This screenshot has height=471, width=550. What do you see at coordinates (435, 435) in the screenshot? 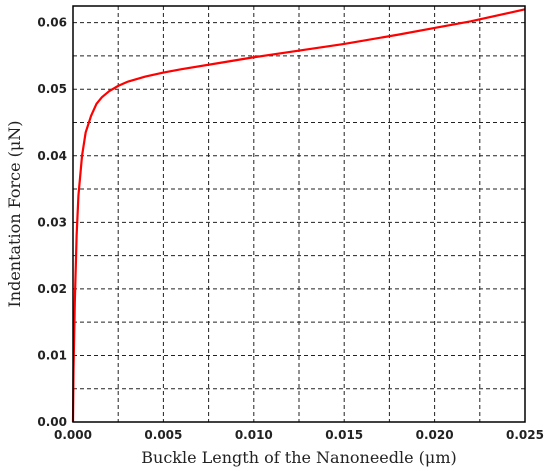
I see `x-tick-label: 0.020` at bounding box center [435, 435].